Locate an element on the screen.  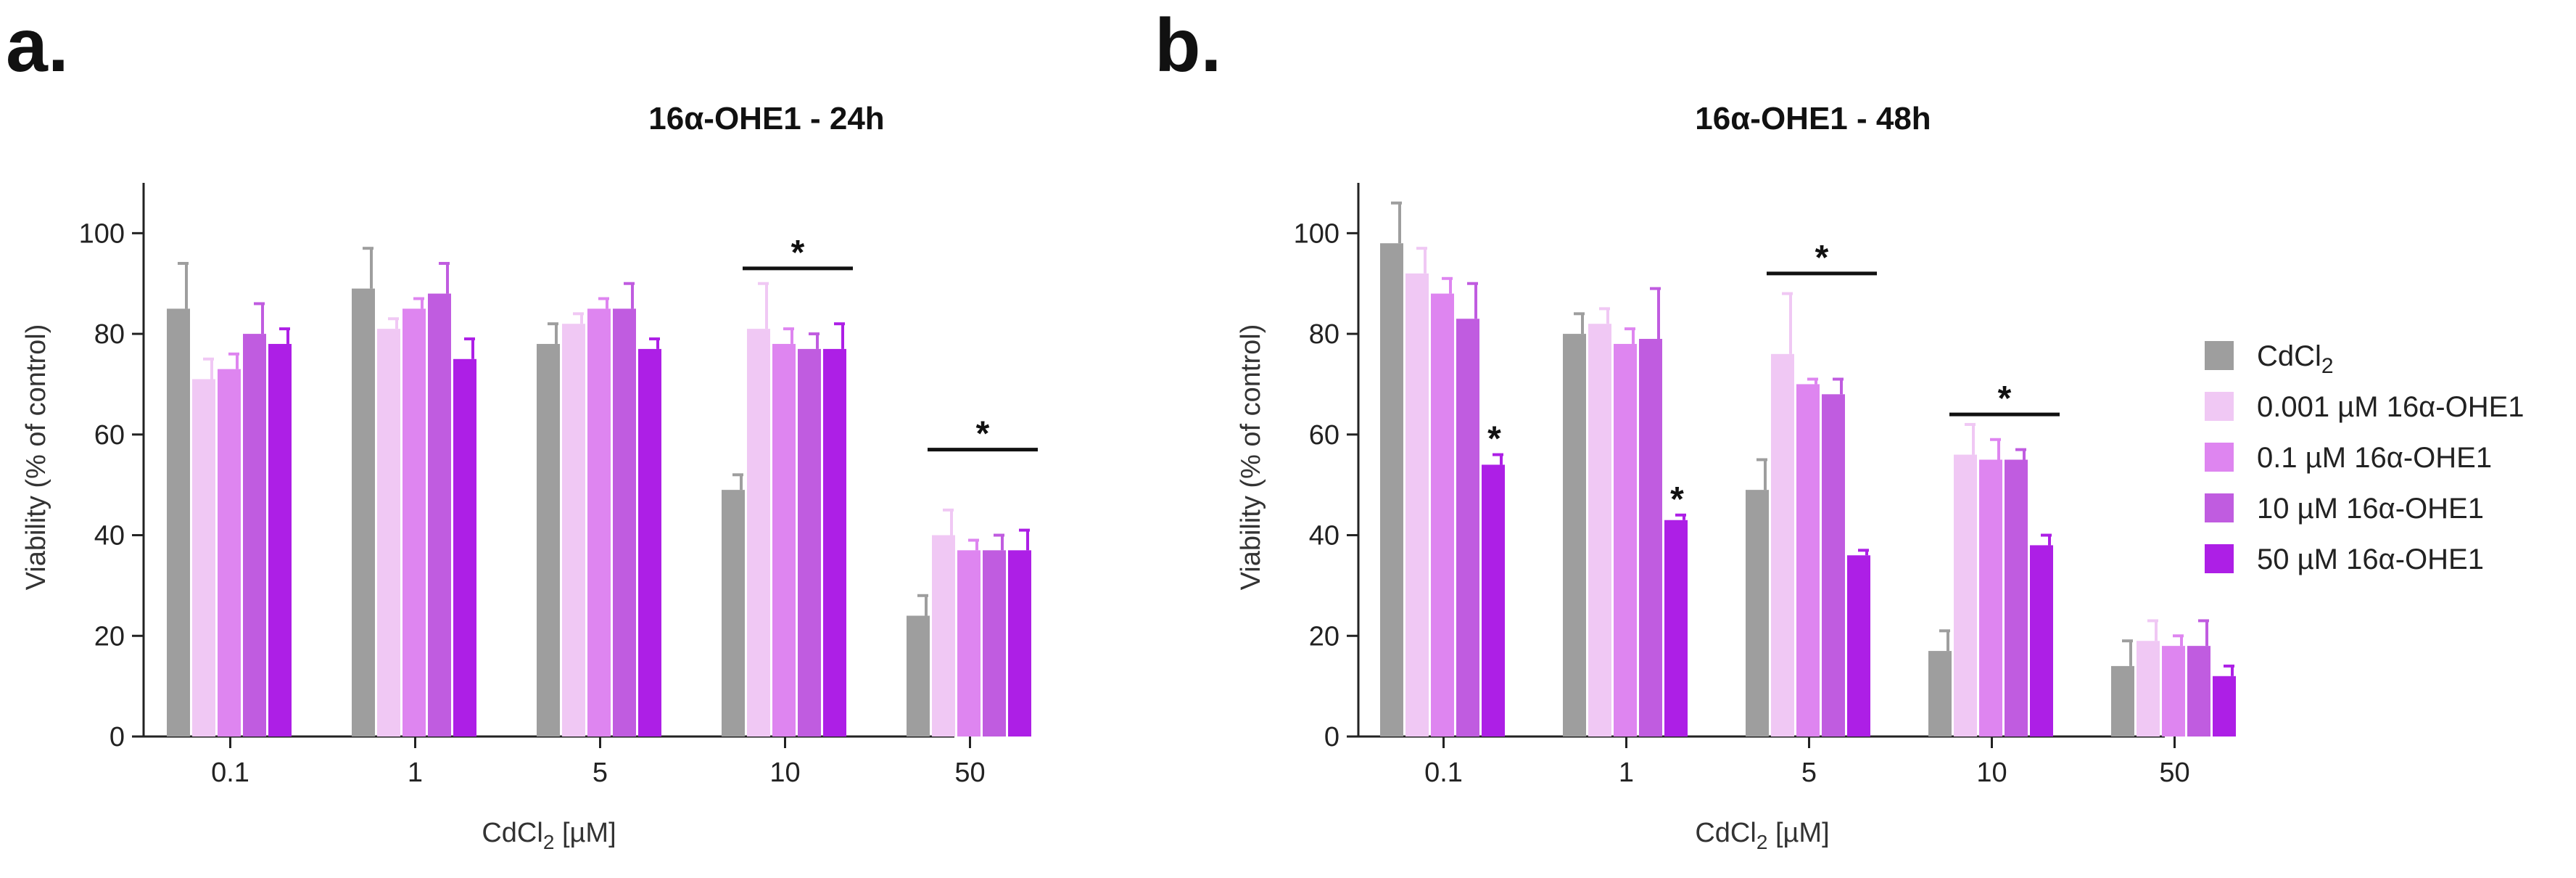
x-tick-label: 0.1 is located at coordinates (230, 773).